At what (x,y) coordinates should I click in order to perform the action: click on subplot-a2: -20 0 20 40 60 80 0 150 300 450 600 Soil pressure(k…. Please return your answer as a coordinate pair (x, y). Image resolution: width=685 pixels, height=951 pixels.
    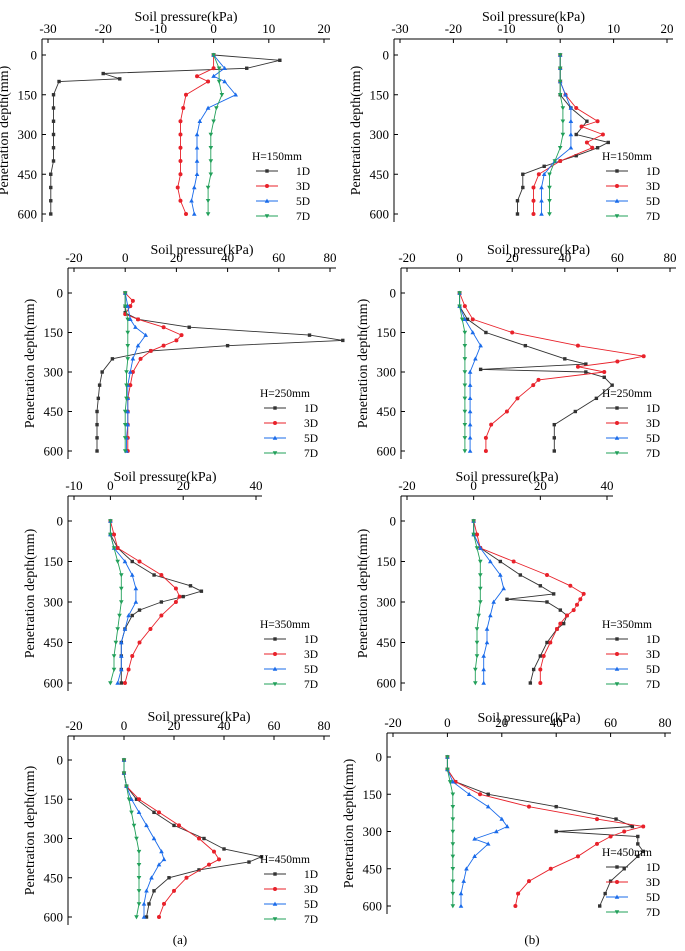
    Looking at the image, I should click on (184, 351).